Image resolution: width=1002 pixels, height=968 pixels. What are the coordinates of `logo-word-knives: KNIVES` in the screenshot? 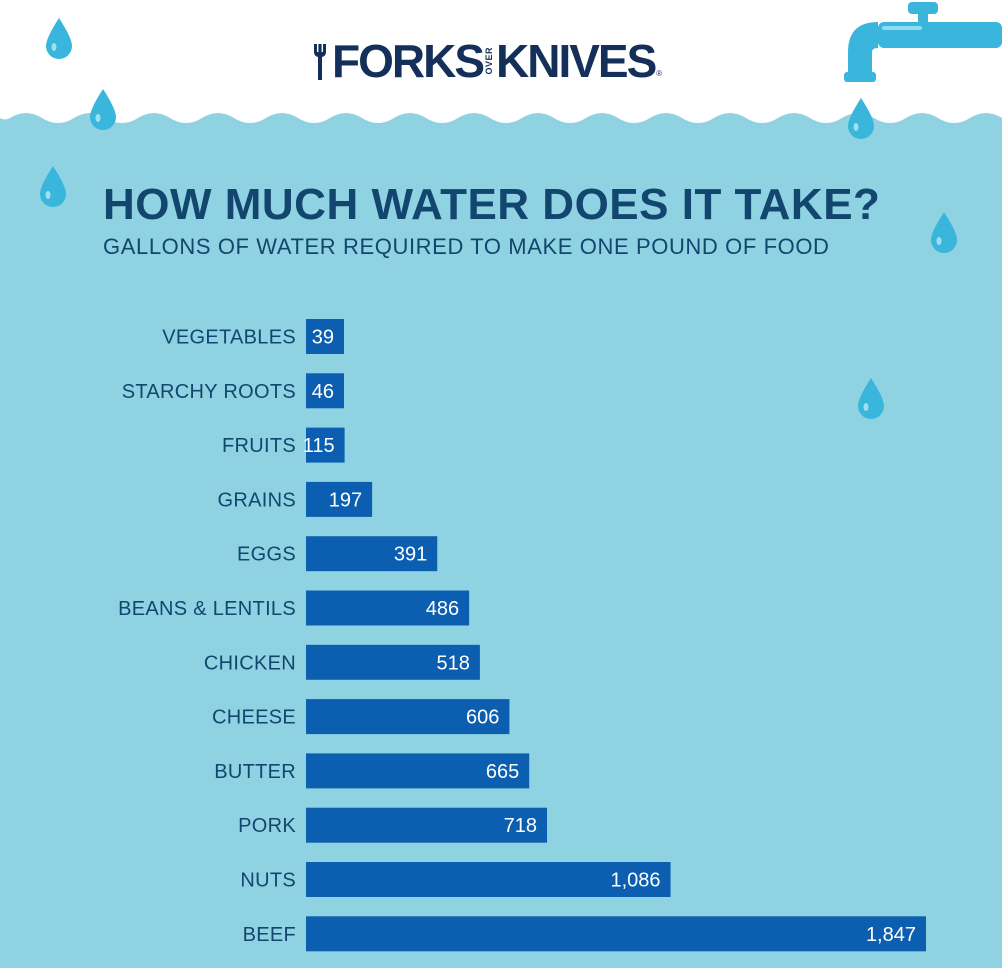 It's located at (576, 61).